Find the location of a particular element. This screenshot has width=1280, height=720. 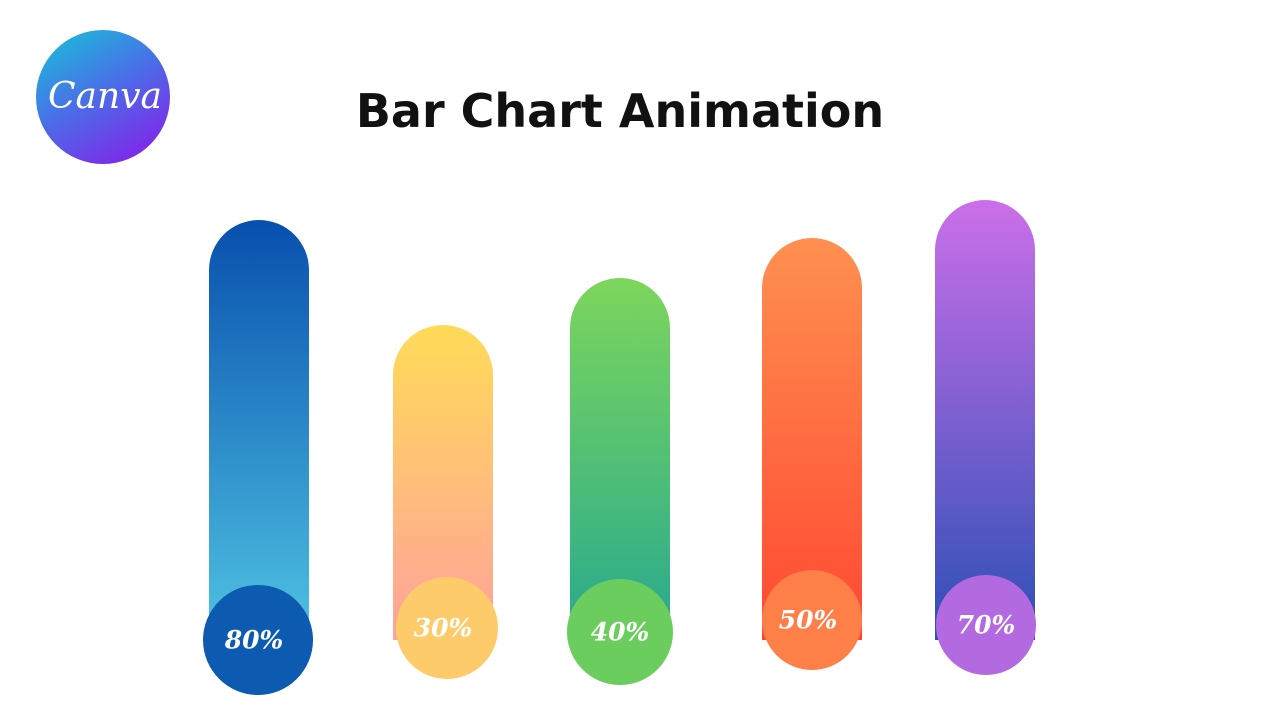

title: Bar Chart Animation is located at coordinates (620, 111).